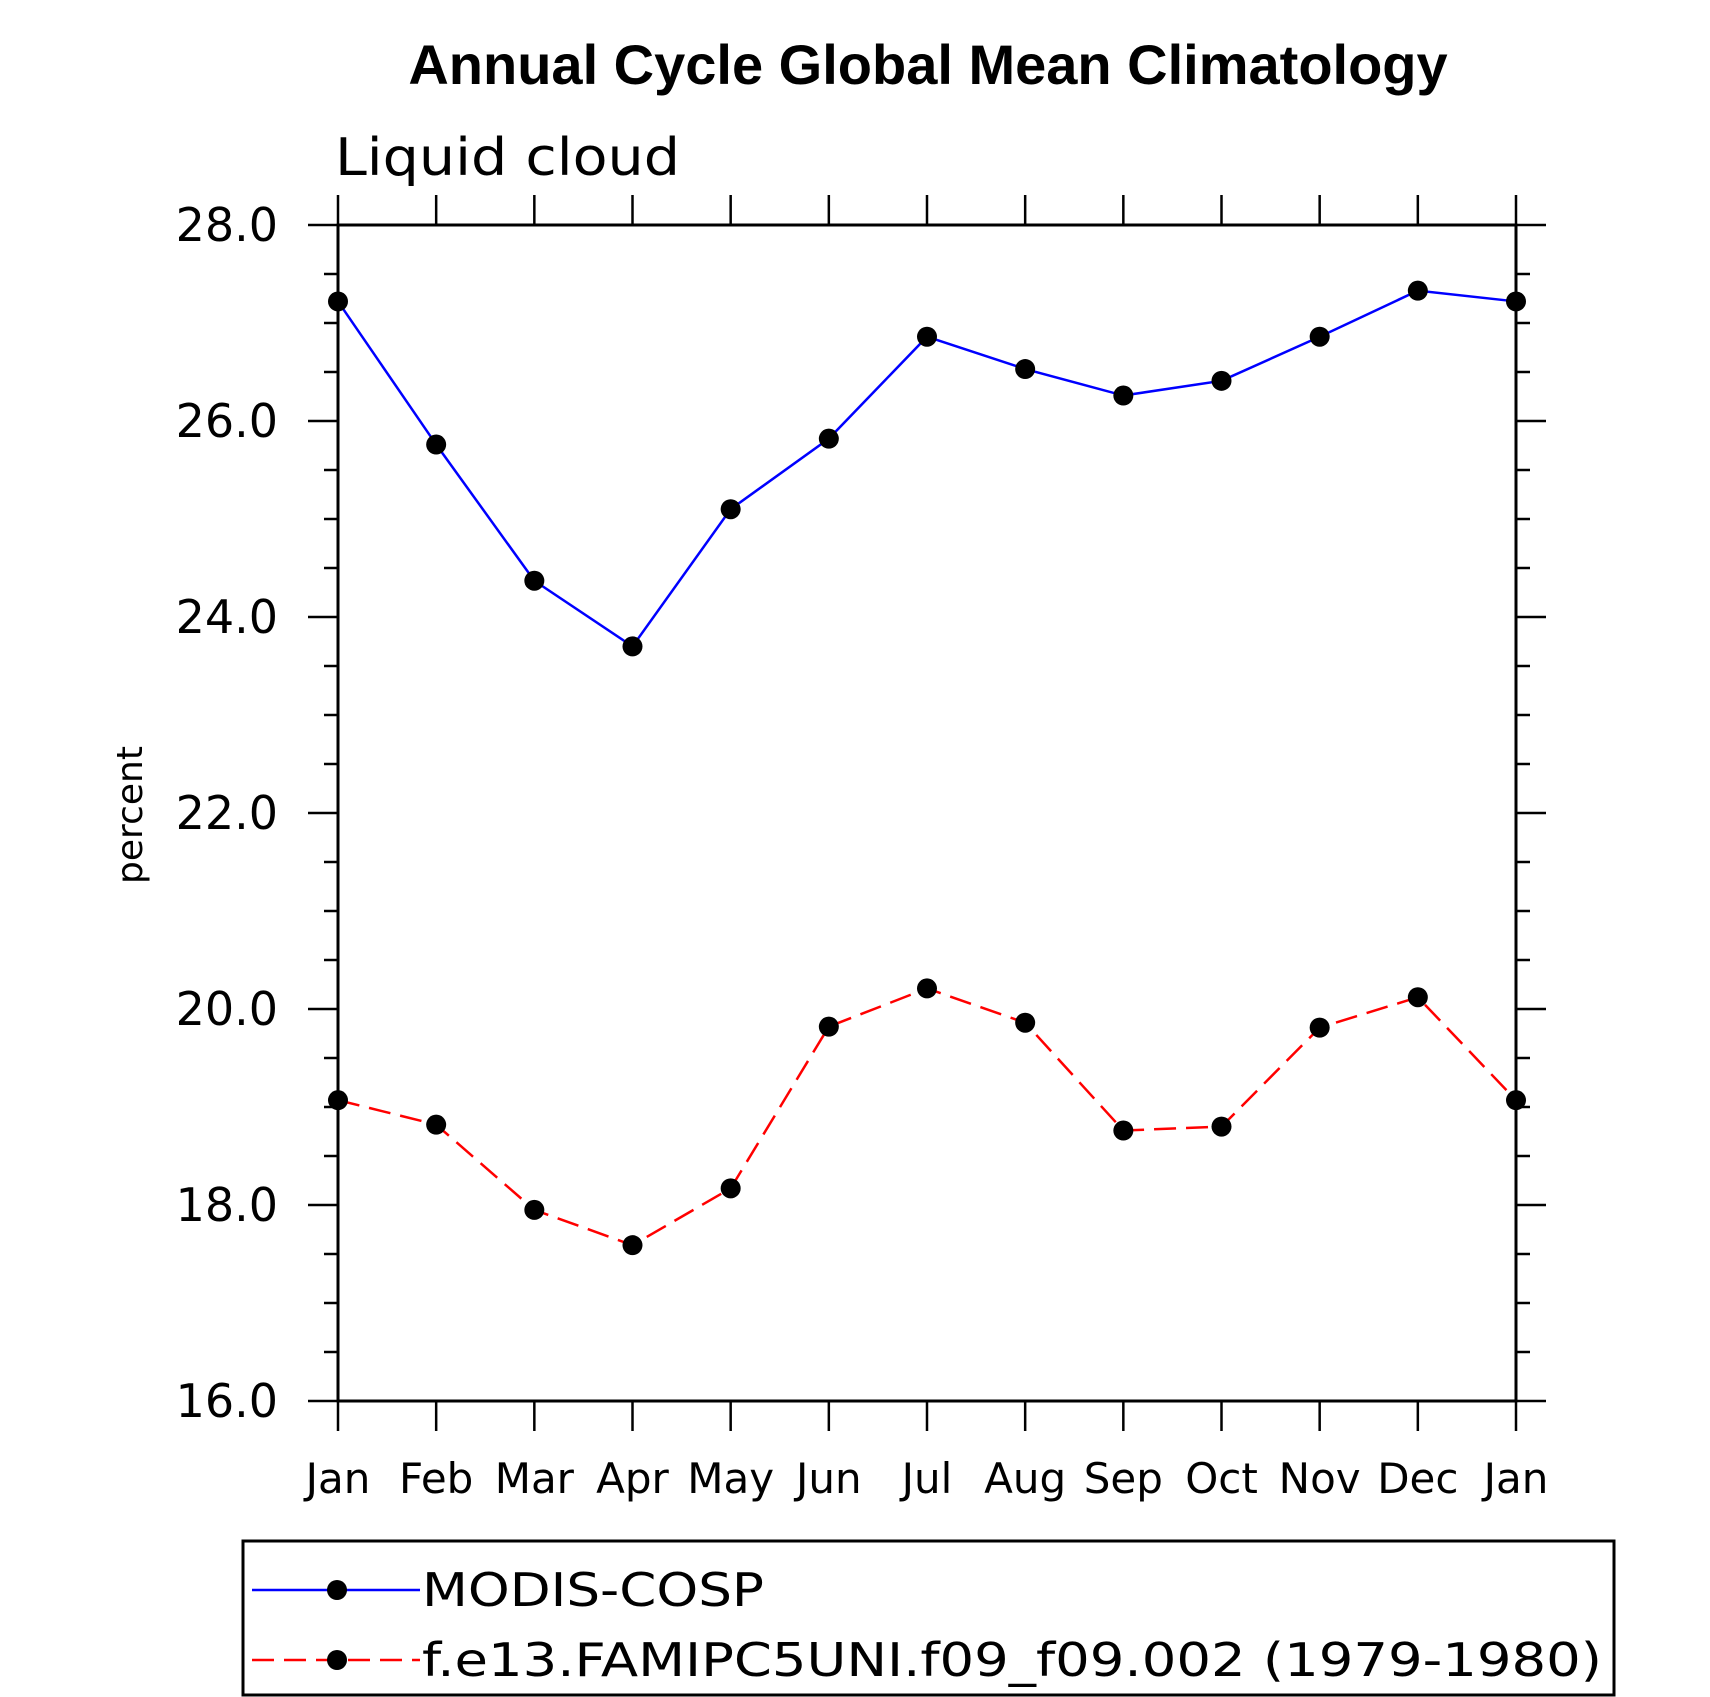 The width and height of the screenshot is (1710, 1697). I want to click on y-axis-label: percent, so click(130, 815).